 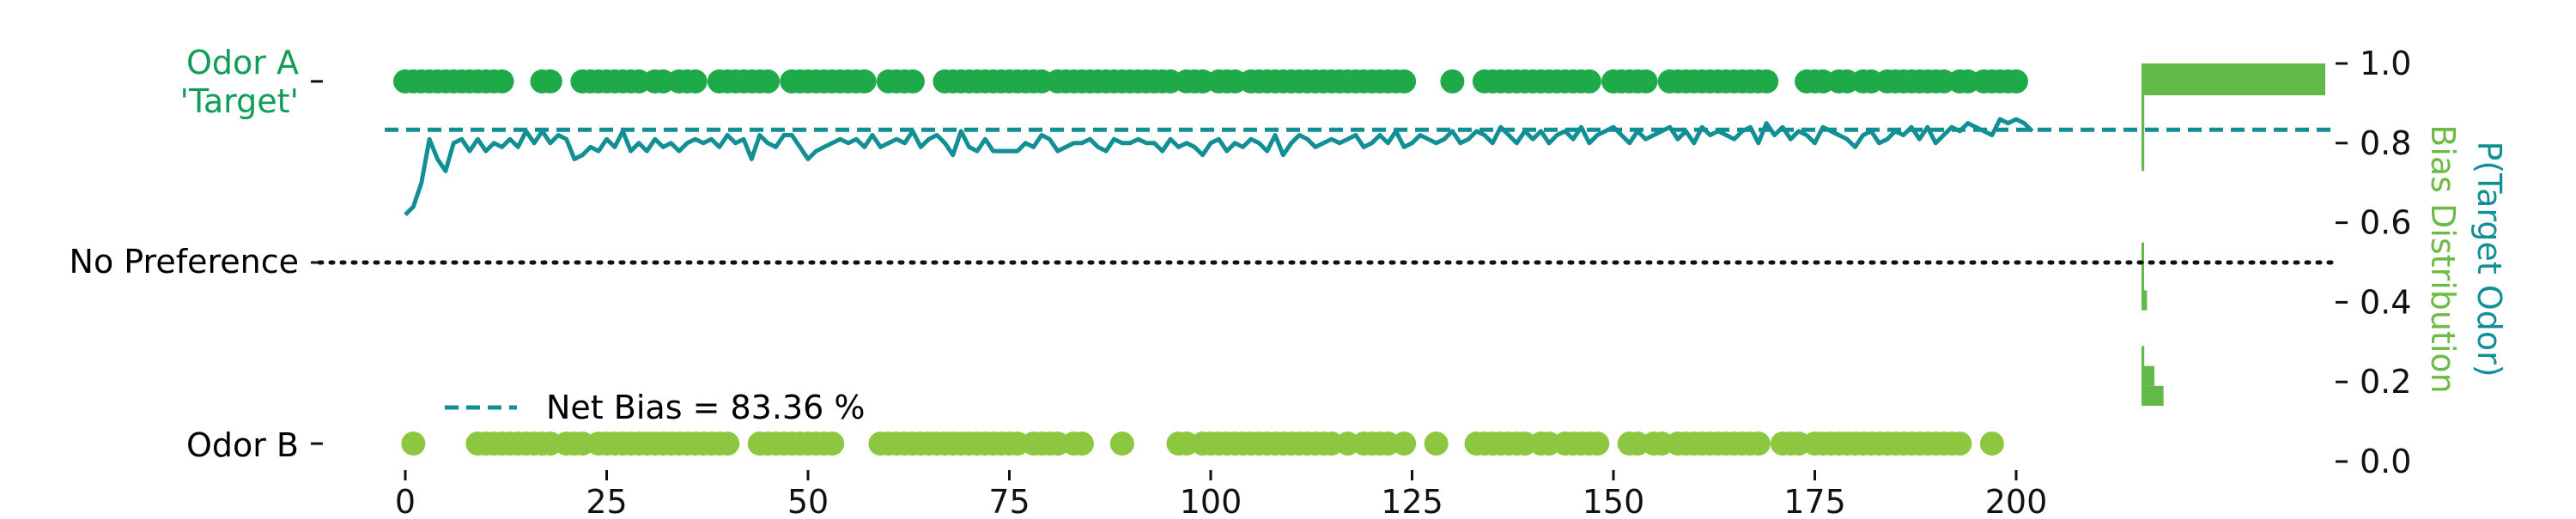 I want to click on odor-a-label: Odor A, so click(x=242, y=62).